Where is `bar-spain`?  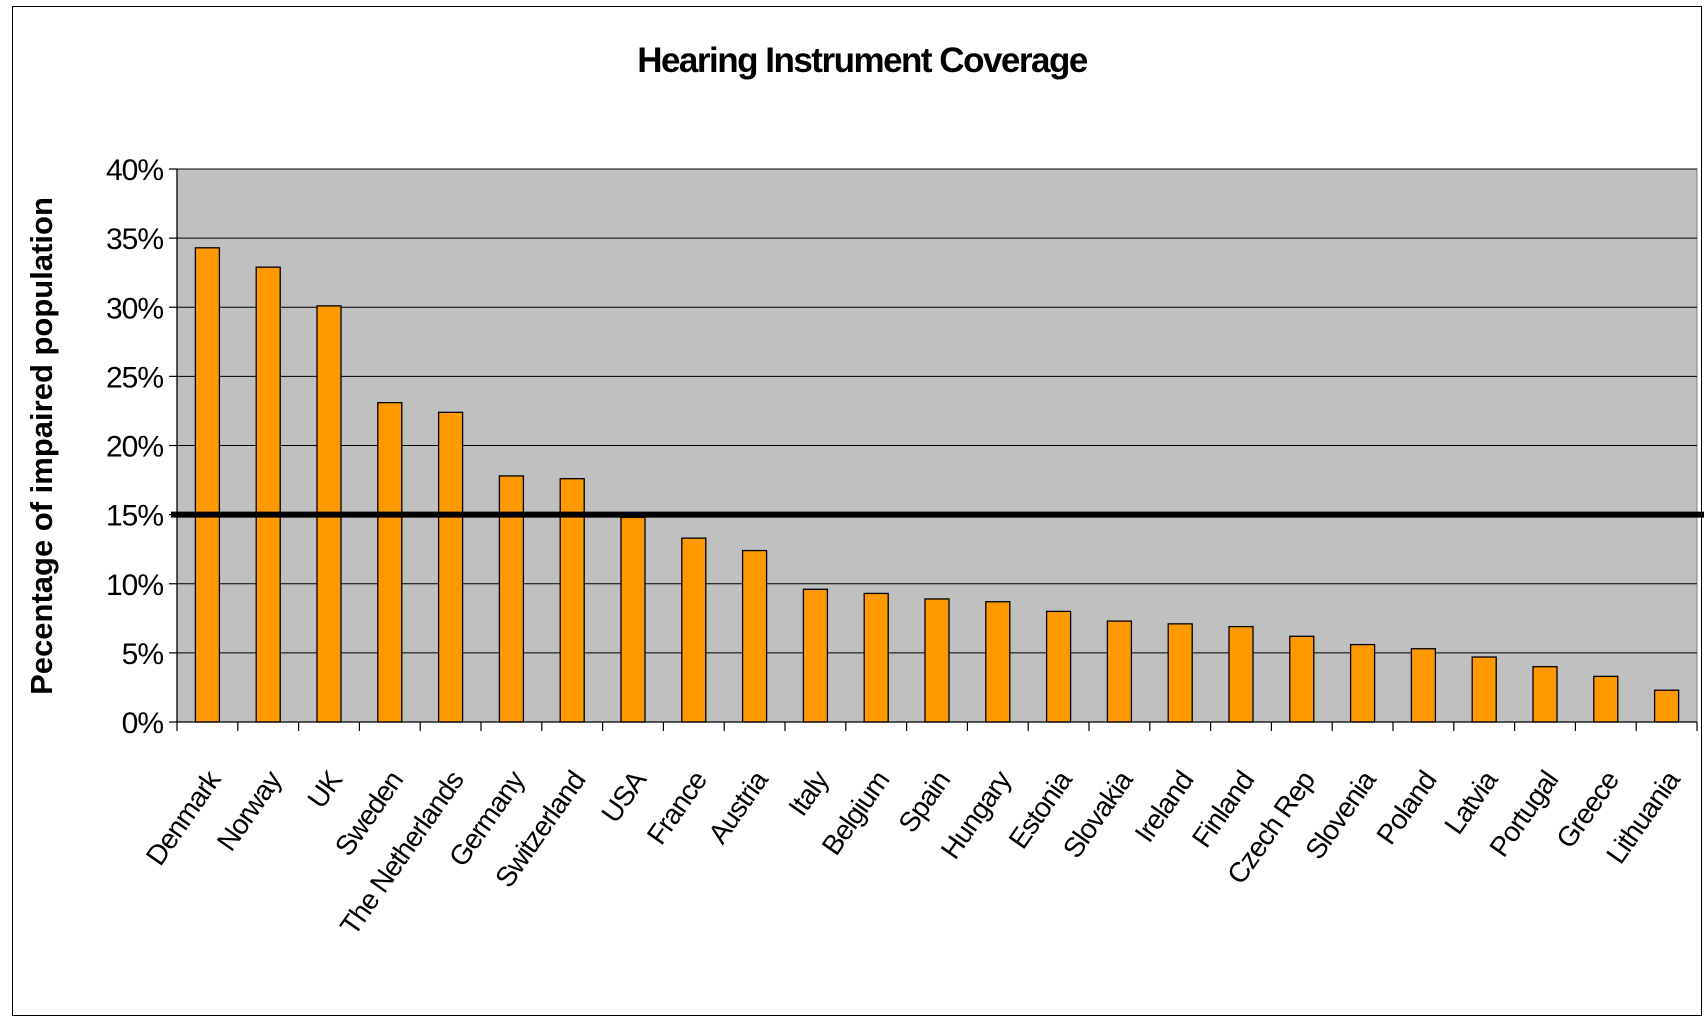
bar-spain is located at coordinates (937, 660).